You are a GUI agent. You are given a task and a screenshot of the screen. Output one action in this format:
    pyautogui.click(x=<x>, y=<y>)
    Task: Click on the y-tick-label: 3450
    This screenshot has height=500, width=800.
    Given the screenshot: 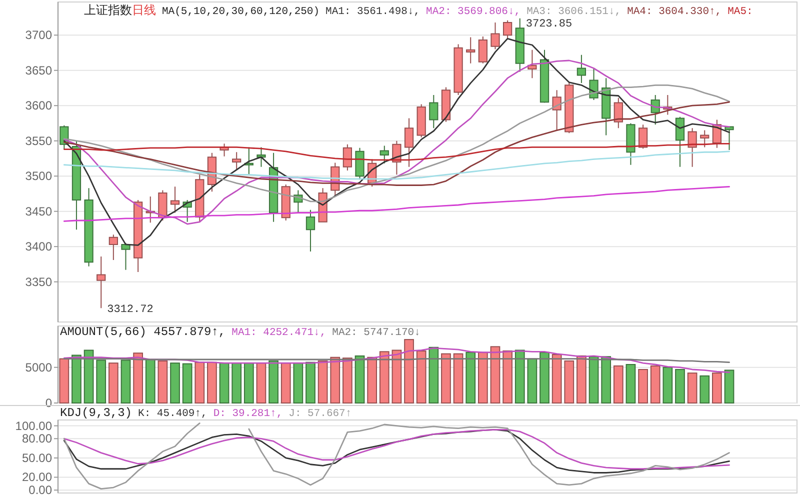 What is the action you would take?
    pyautogui.click(x=38, y=211)
    